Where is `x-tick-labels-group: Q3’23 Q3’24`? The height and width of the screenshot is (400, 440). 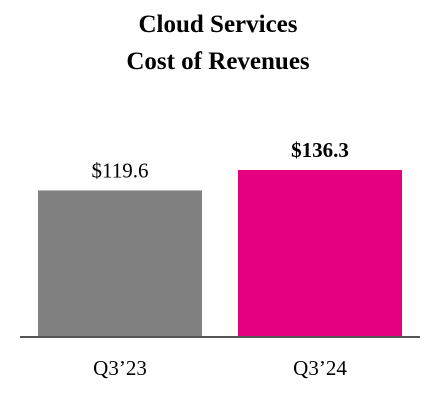 x-tick-labels-group: Q3’23 Q3’24 is located at coordinates (220, 368).